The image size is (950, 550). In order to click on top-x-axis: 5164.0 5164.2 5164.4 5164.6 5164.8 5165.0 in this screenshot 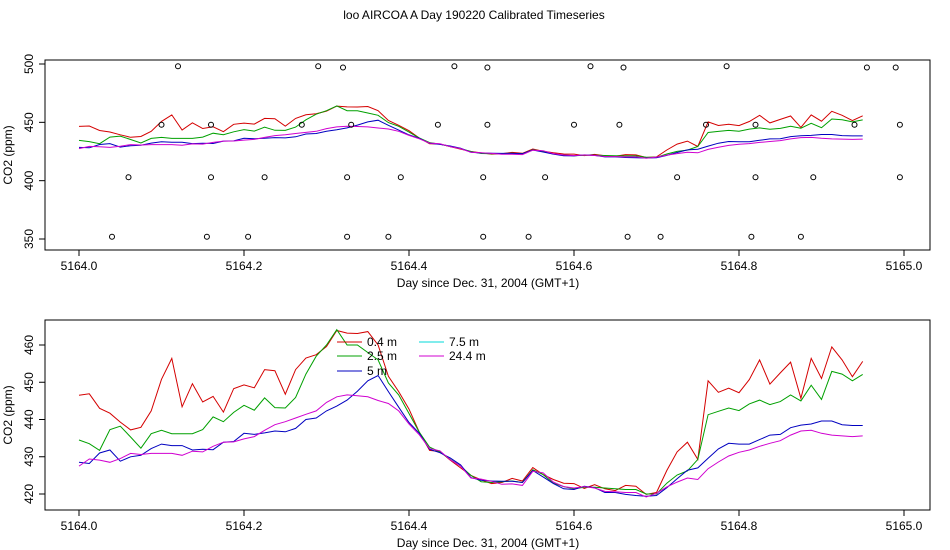, I will do `click(492, 261)`.